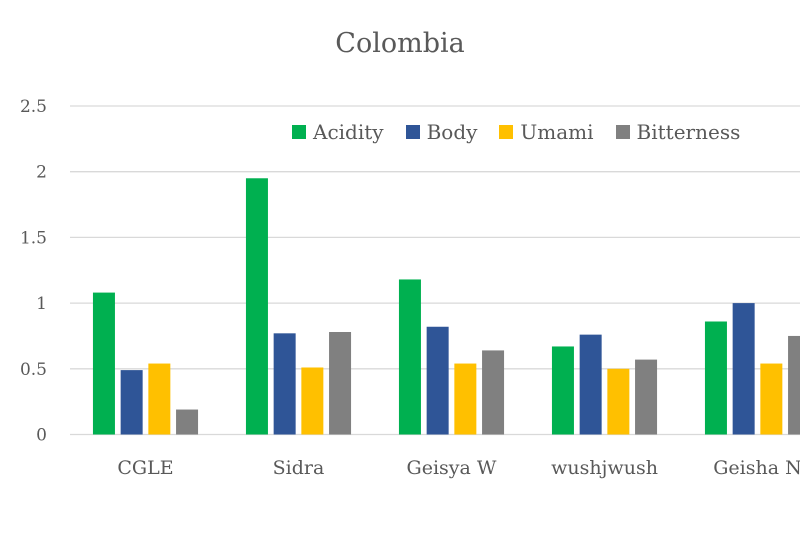 This screenshot has width=800, height=560. Describe the element at coordinates (604, 468) in the screenshot. I see `x-tick-label: wushjwush` at that location.